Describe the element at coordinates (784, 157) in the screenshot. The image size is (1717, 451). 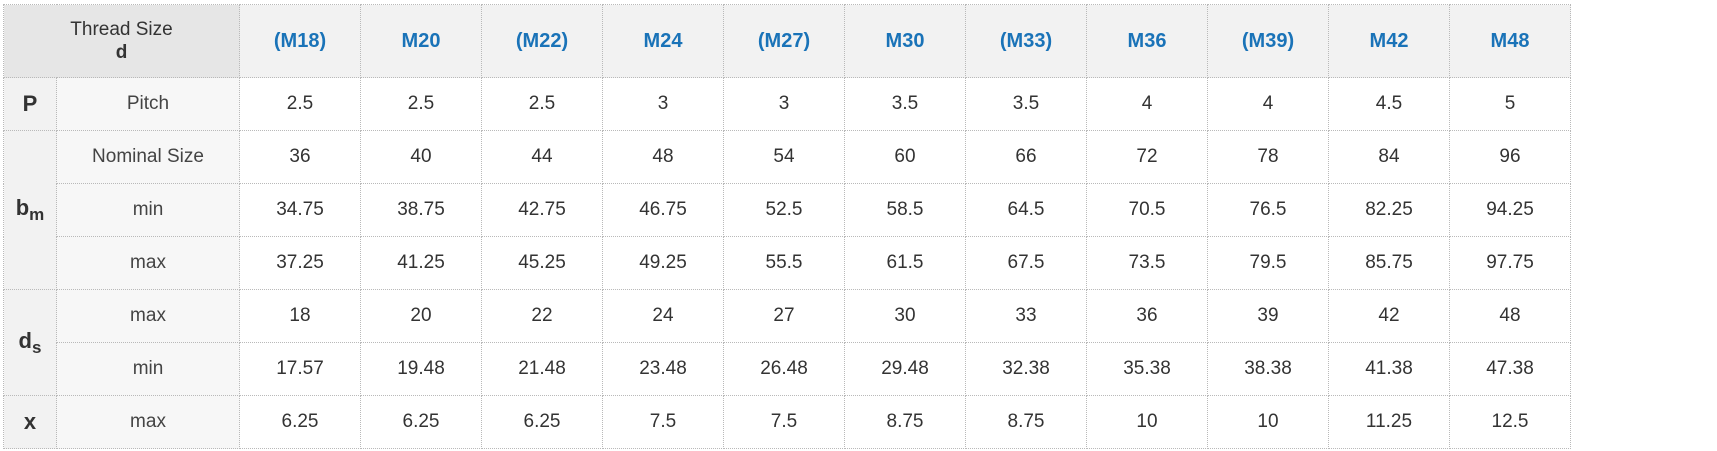
I see `value-cell: 54` at that location.